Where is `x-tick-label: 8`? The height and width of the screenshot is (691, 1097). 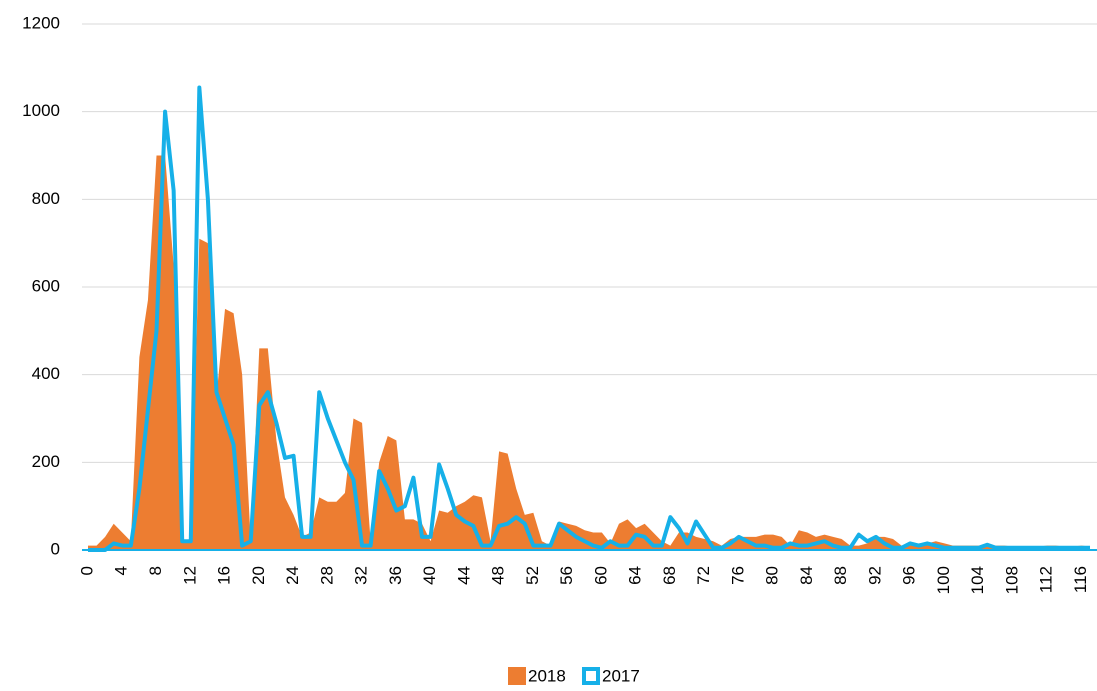
x-tick-label: 8 is located at coordinates (155, 570).